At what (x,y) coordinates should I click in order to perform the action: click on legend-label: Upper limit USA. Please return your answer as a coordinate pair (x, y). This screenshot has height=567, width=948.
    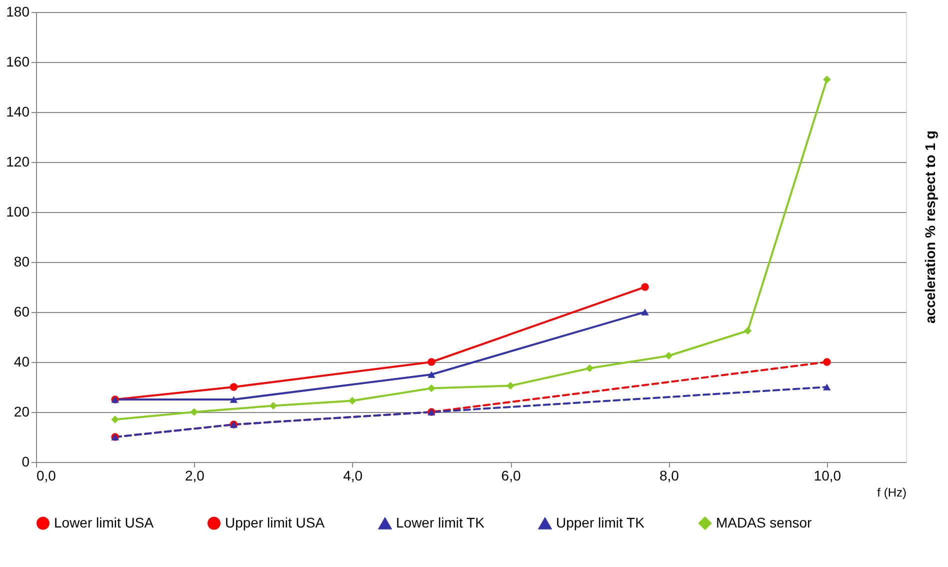
    Looking at the image, I should click on (275, 522).